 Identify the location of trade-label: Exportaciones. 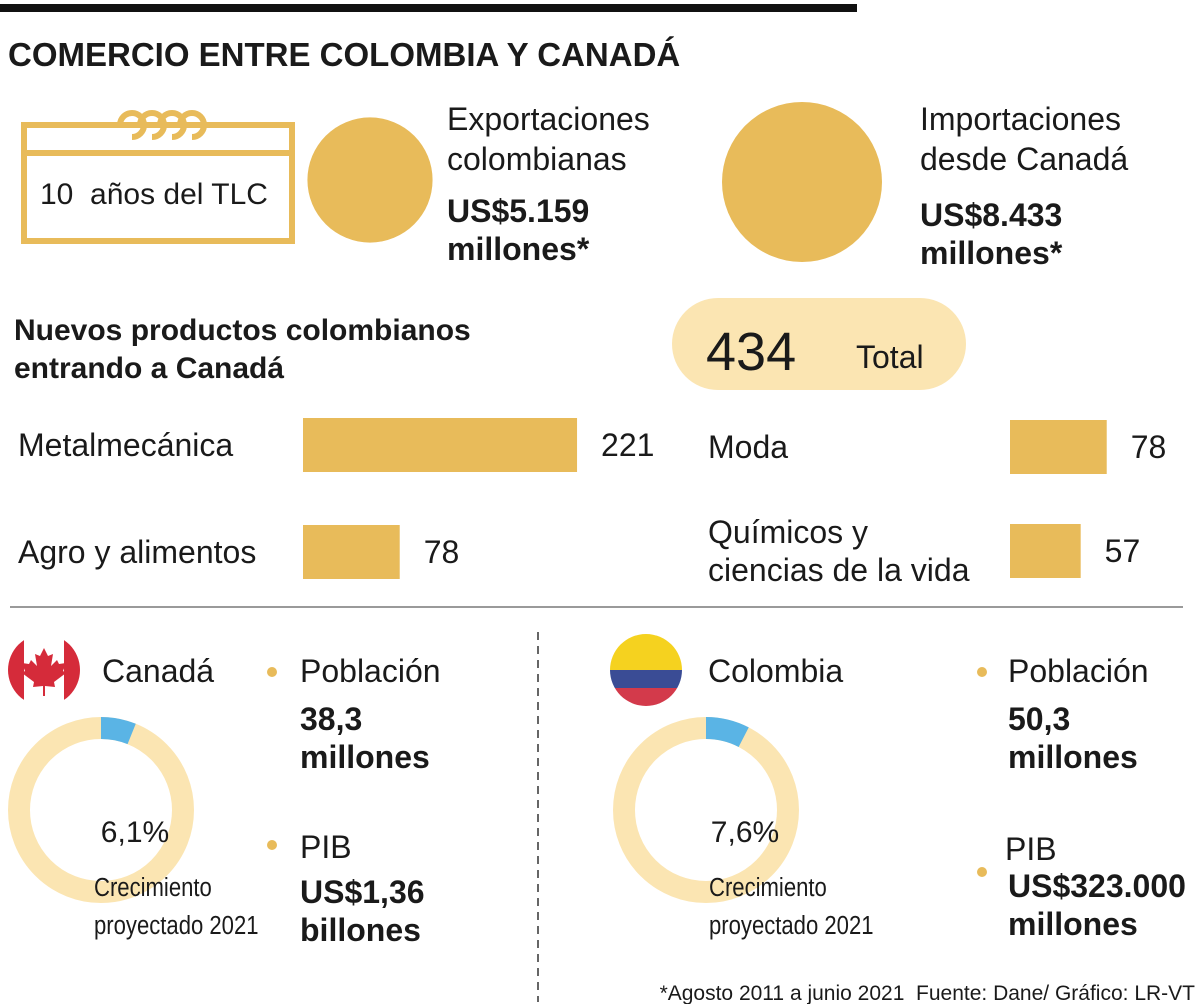
(548, 119).